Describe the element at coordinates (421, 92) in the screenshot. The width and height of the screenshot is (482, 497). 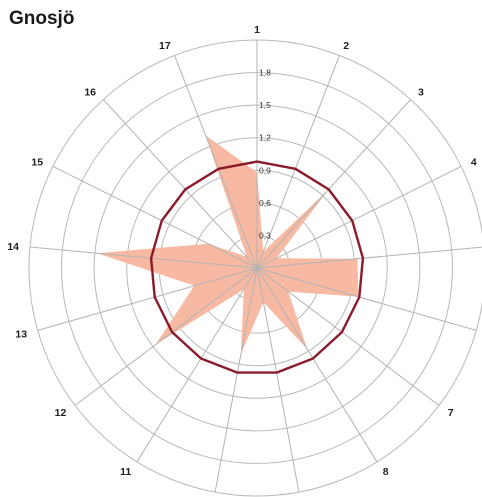
I see `category-label: 3` at that location.